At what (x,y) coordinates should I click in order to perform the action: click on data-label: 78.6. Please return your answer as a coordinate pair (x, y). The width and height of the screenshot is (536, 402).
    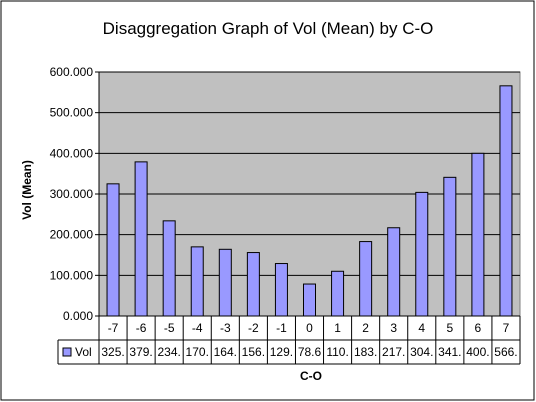
    Looking at the image, I should click on (310, 352).